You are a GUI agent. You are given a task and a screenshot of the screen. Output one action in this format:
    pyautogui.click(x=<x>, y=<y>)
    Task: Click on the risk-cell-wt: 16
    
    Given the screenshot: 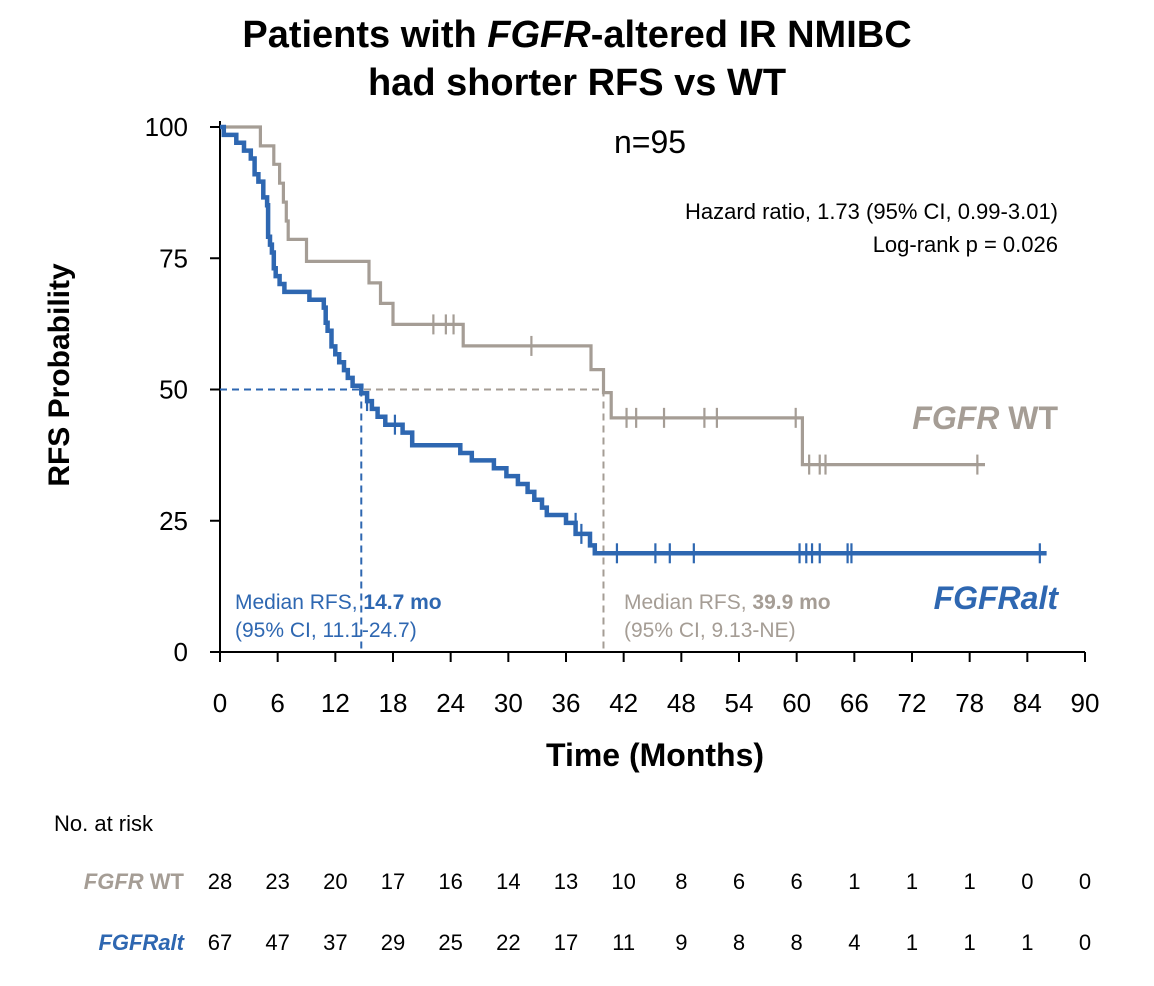 What is the action you would take?
    pyautogui.click(x=450, y=881)
    